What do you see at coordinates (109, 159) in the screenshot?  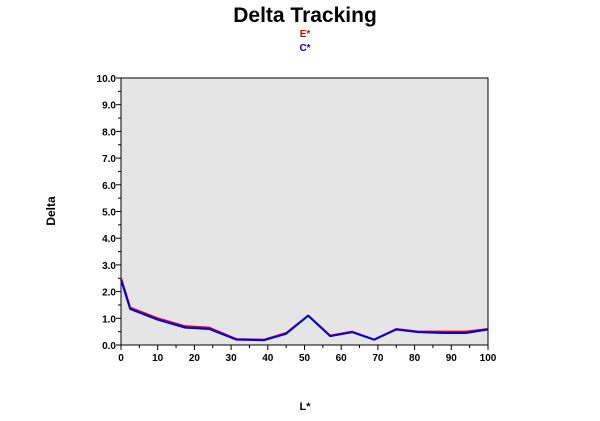 I see `y-tick-label: 7.0` at bounding box center [109, 159].